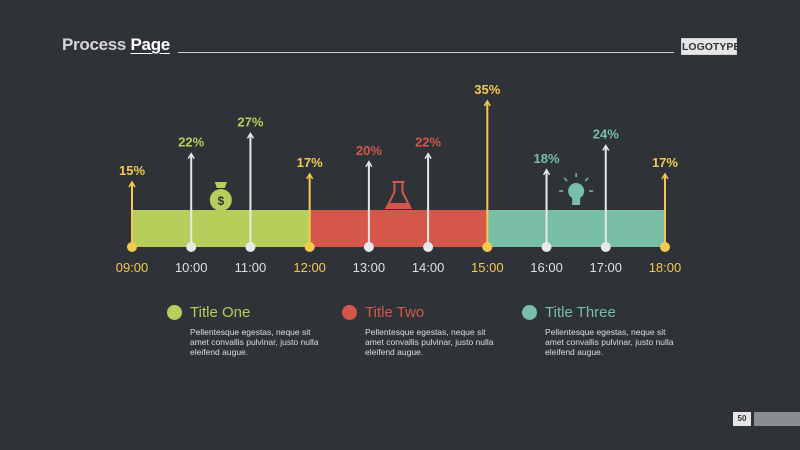 This screenshot has width=800, height=450. I want to click on lightbulb-icon, so click(576, 189).